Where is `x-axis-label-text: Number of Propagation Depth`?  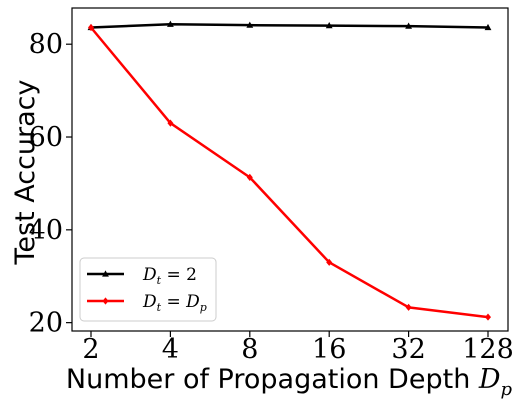
x-axis-label-text: Number of Propagation Depth is located at coordinates (272, 379).